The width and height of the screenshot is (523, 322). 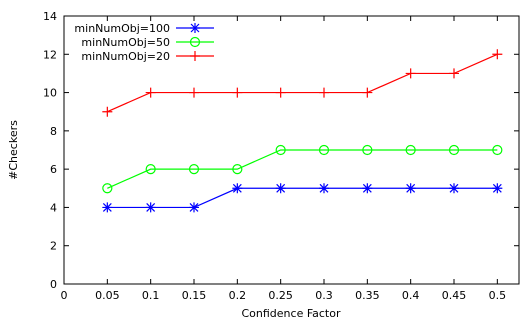 I want to click on x-tick-label: 0.15, so click(x=194, y=295).